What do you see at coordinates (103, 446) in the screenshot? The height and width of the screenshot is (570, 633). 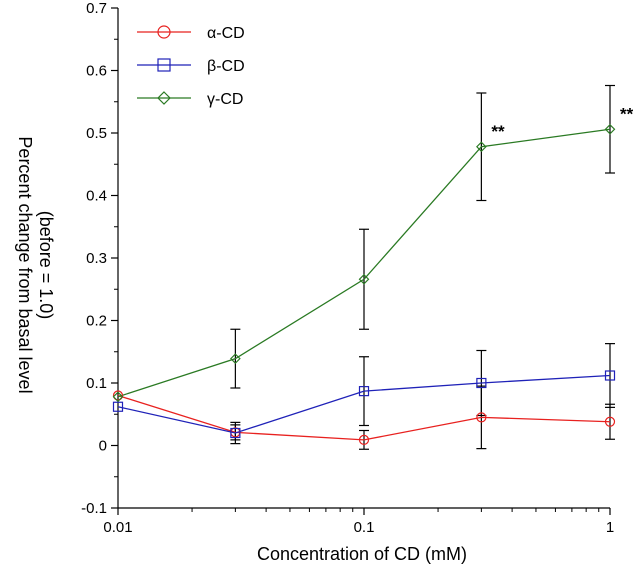 I see `y-tick-label: 0` at bounding box center [103, 446].